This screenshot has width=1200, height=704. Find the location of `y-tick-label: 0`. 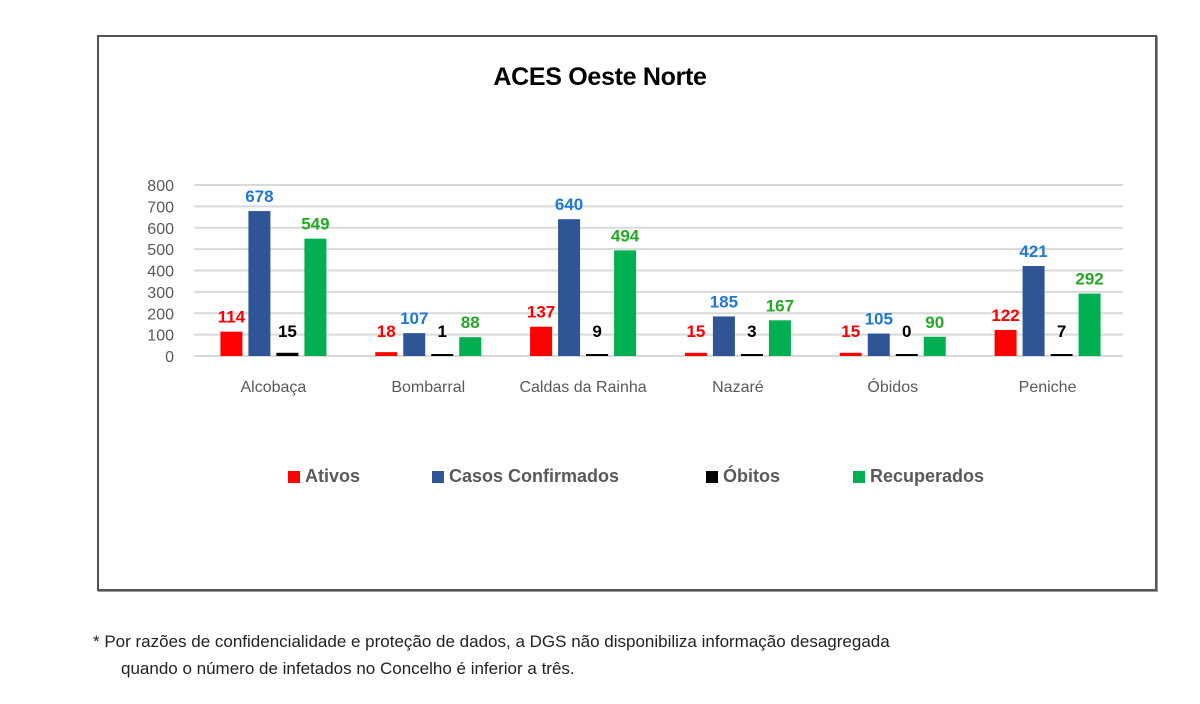

y-tick-label: 0 is located at coordinates (169, 357).